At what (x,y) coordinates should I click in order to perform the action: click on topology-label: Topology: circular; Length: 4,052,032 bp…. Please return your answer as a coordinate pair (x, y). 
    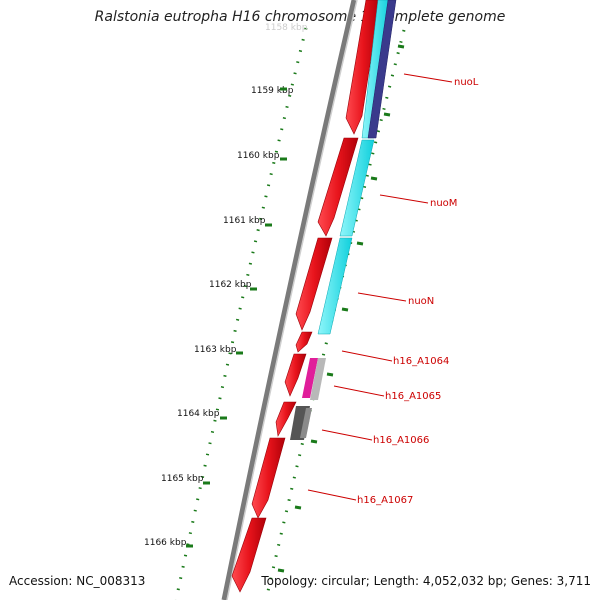
    Looking at the image, I should click on (426, 581).